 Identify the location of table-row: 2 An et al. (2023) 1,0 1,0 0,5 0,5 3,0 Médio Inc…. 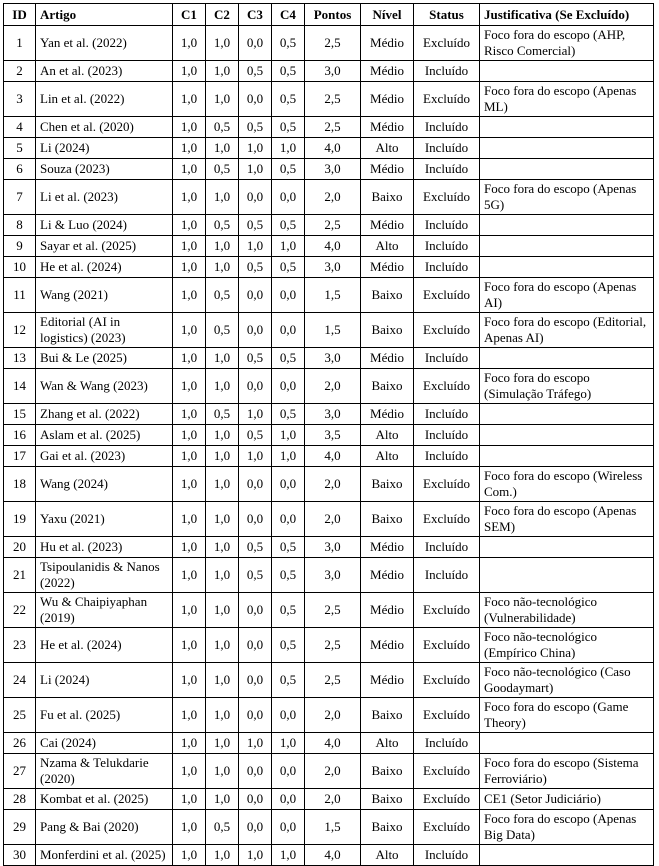
(328, 71).